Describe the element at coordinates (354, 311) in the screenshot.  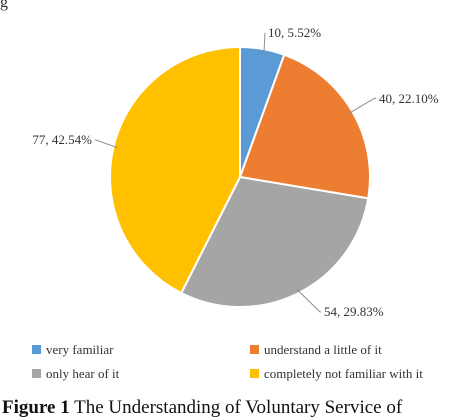
I see `data-label-only-hear-of-it: 54, 29.83%` at that location.